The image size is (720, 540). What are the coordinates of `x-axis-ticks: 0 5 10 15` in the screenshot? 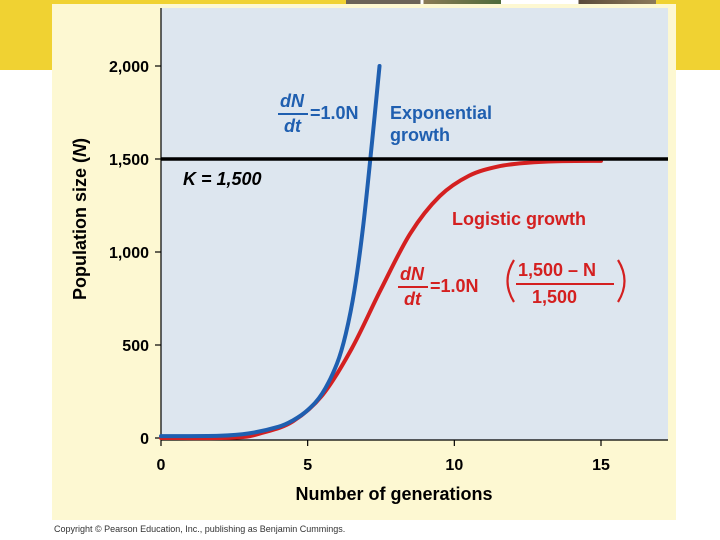 It's located at (383, 457).